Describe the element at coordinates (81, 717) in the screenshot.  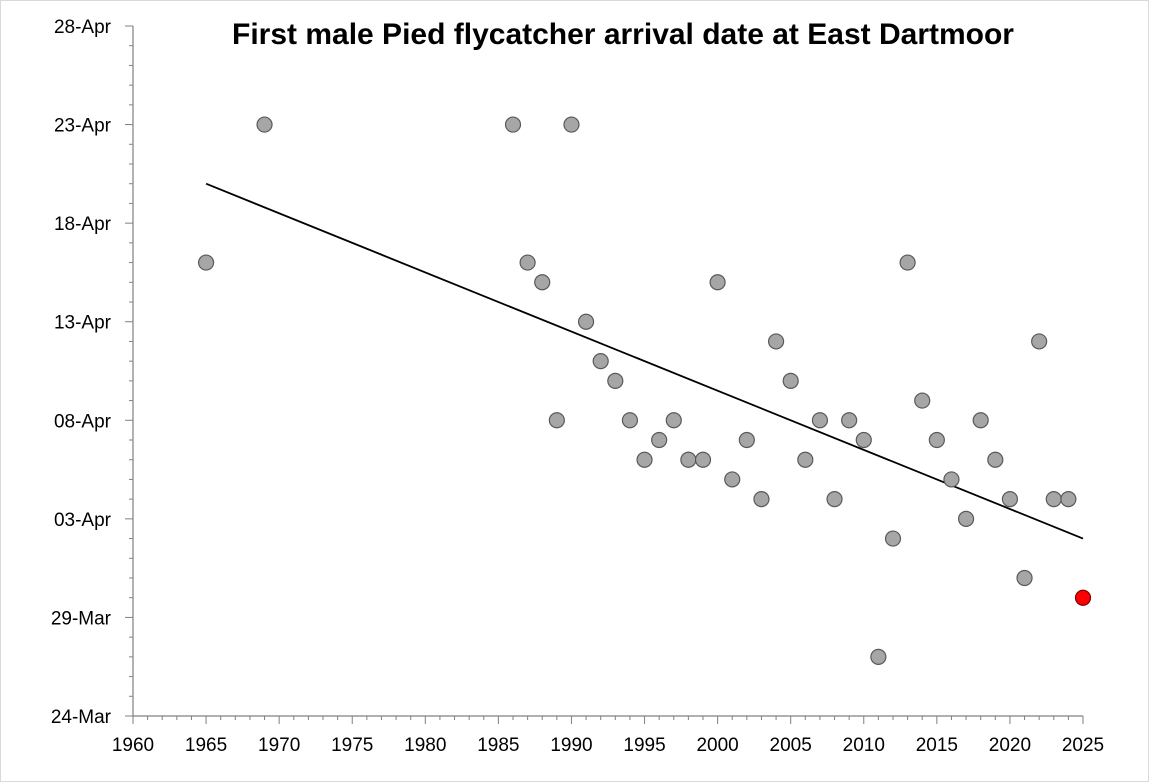
I see `y-tick-label: 24-Mar` at that location.